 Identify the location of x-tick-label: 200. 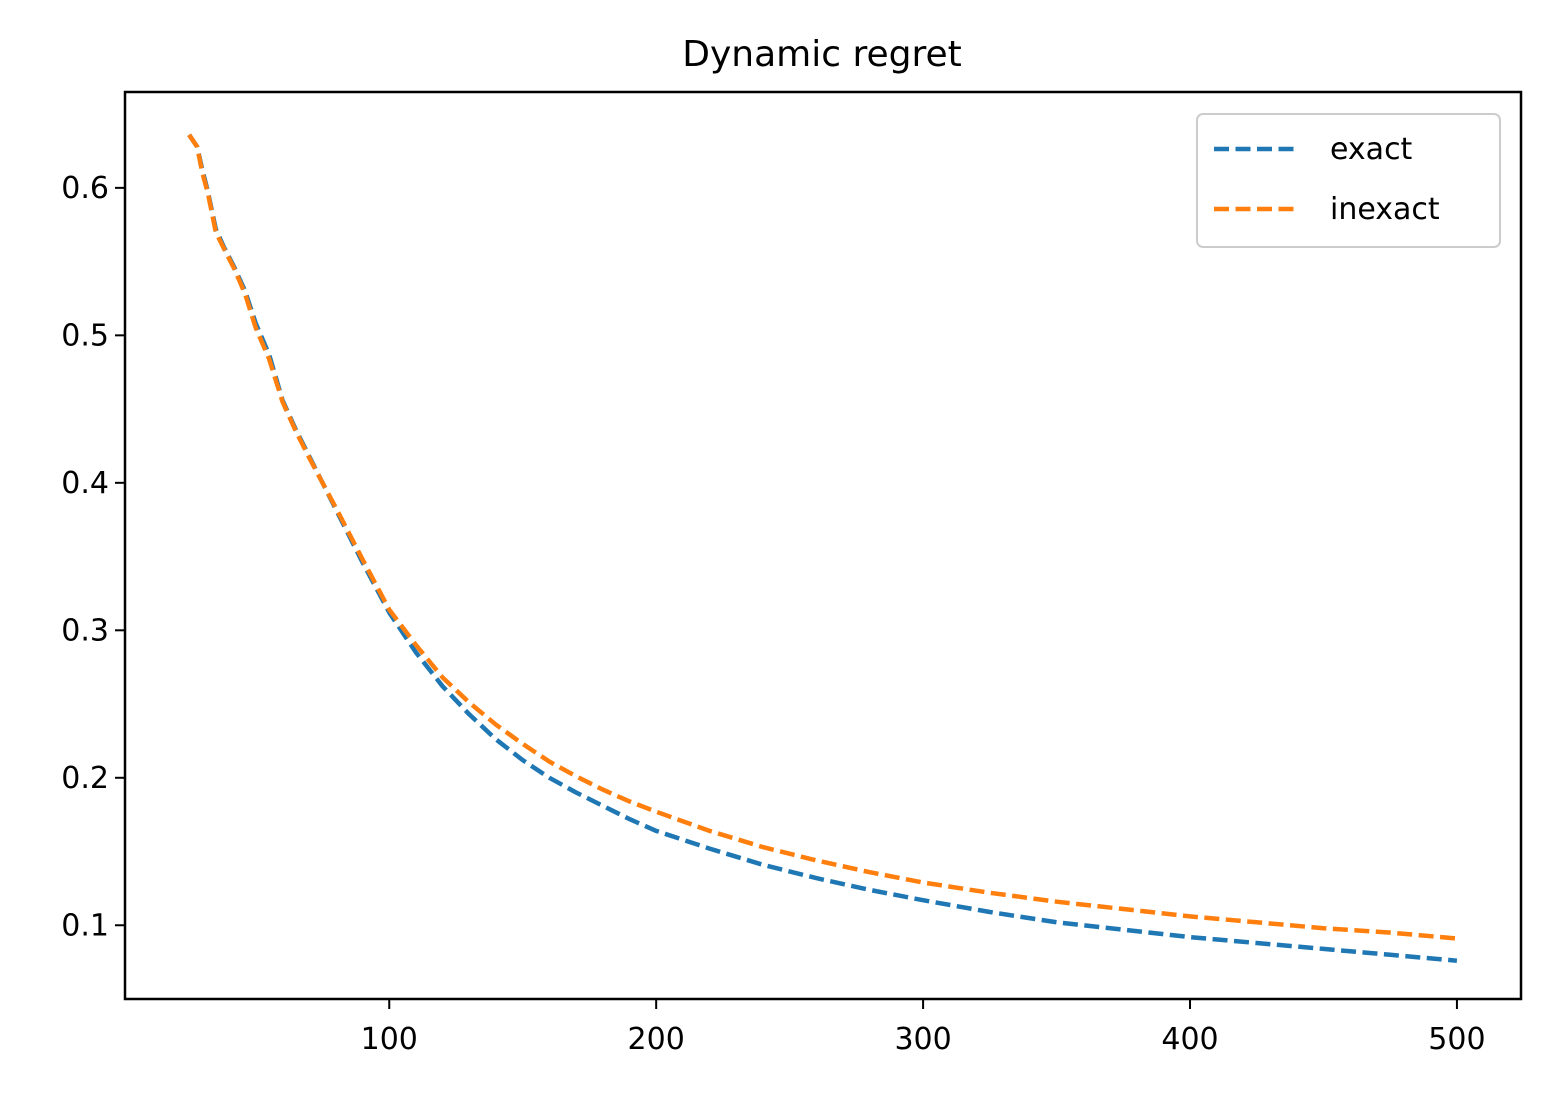
(656, 1039).